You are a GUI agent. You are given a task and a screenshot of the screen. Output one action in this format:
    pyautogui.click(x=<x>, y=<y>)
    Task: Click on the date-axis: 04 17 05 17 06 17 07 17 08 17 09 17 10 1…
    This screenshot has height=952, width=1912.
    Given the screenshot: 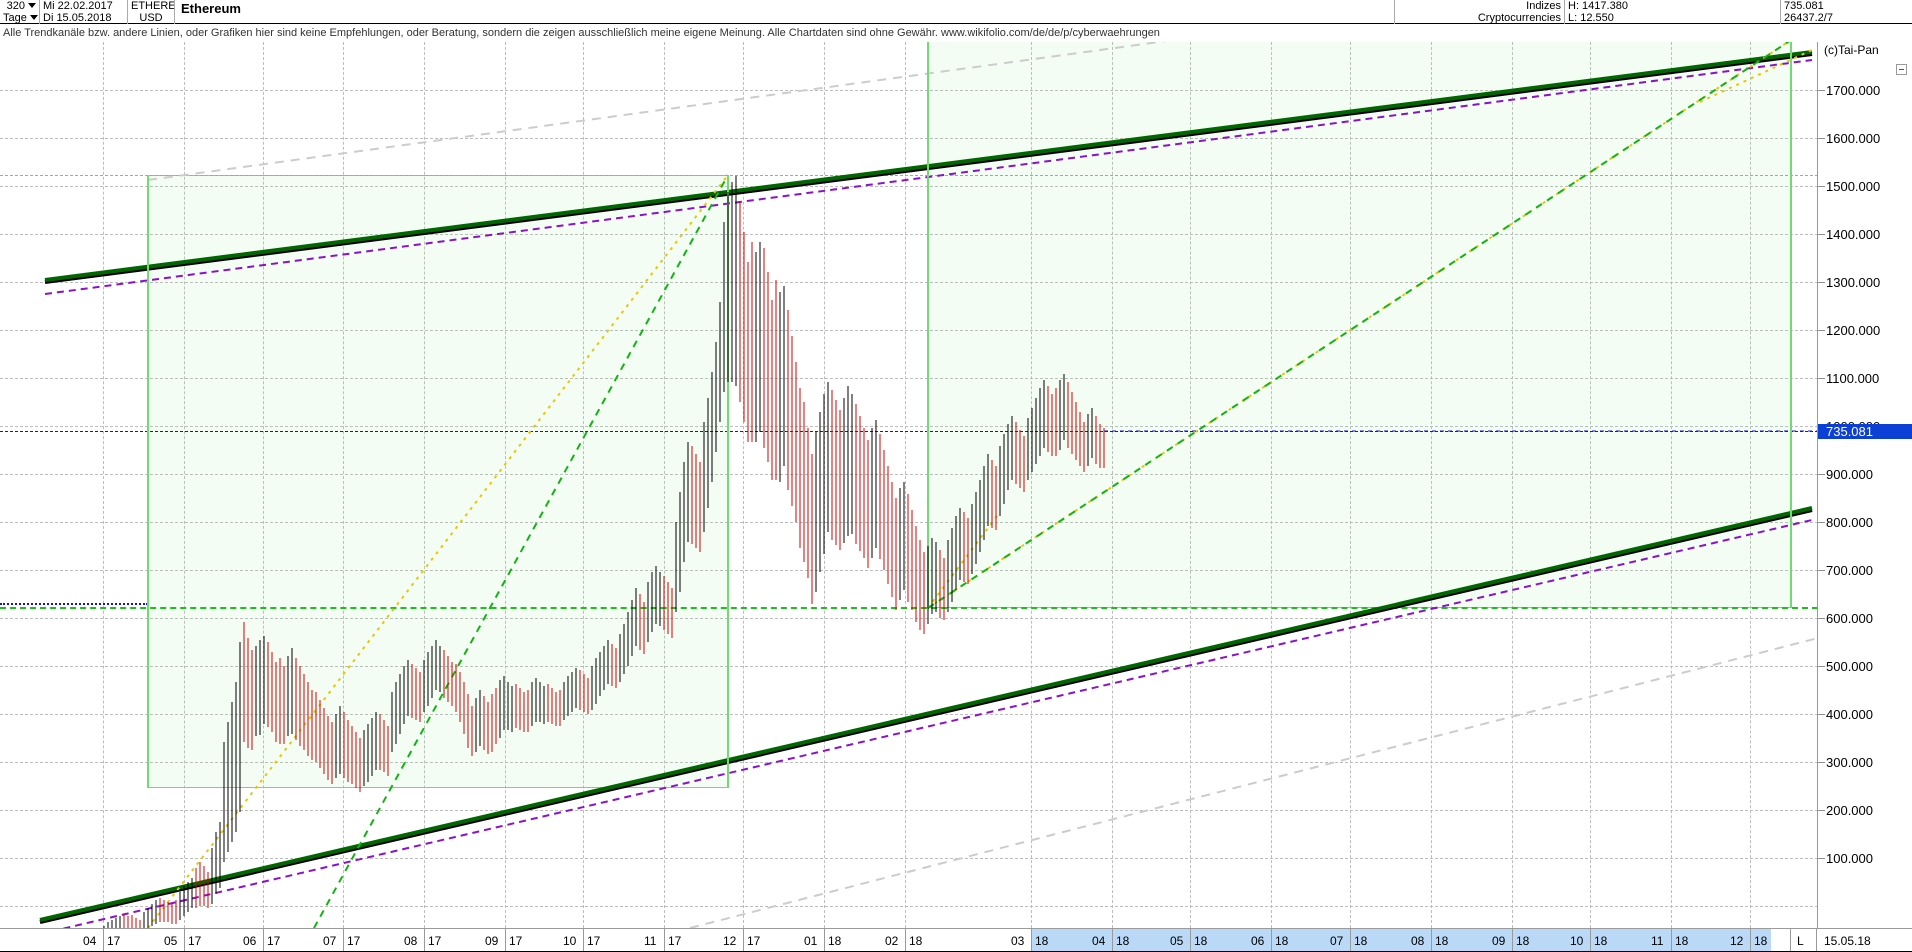 What is the action you would take?
    pyautogui.click(x=956, y=939)
    